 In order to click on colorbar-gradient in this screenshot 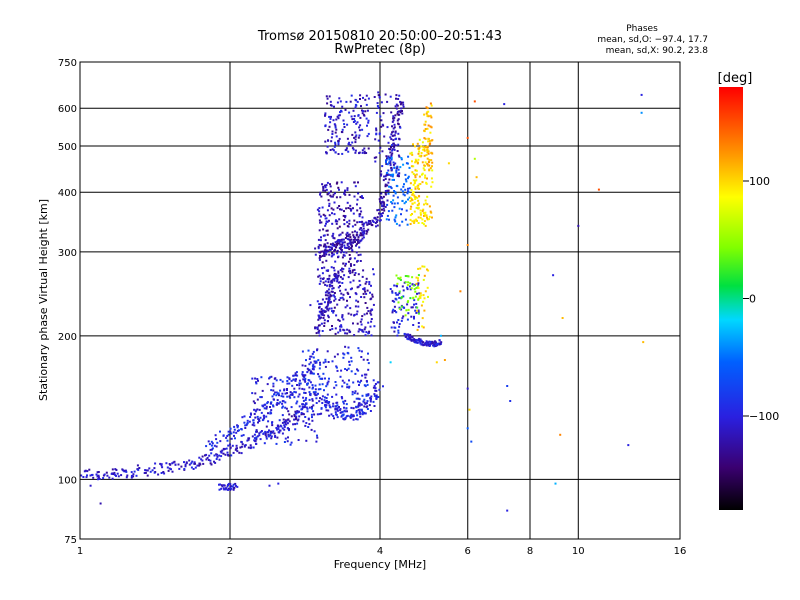, I will do `click(731, 298)`.